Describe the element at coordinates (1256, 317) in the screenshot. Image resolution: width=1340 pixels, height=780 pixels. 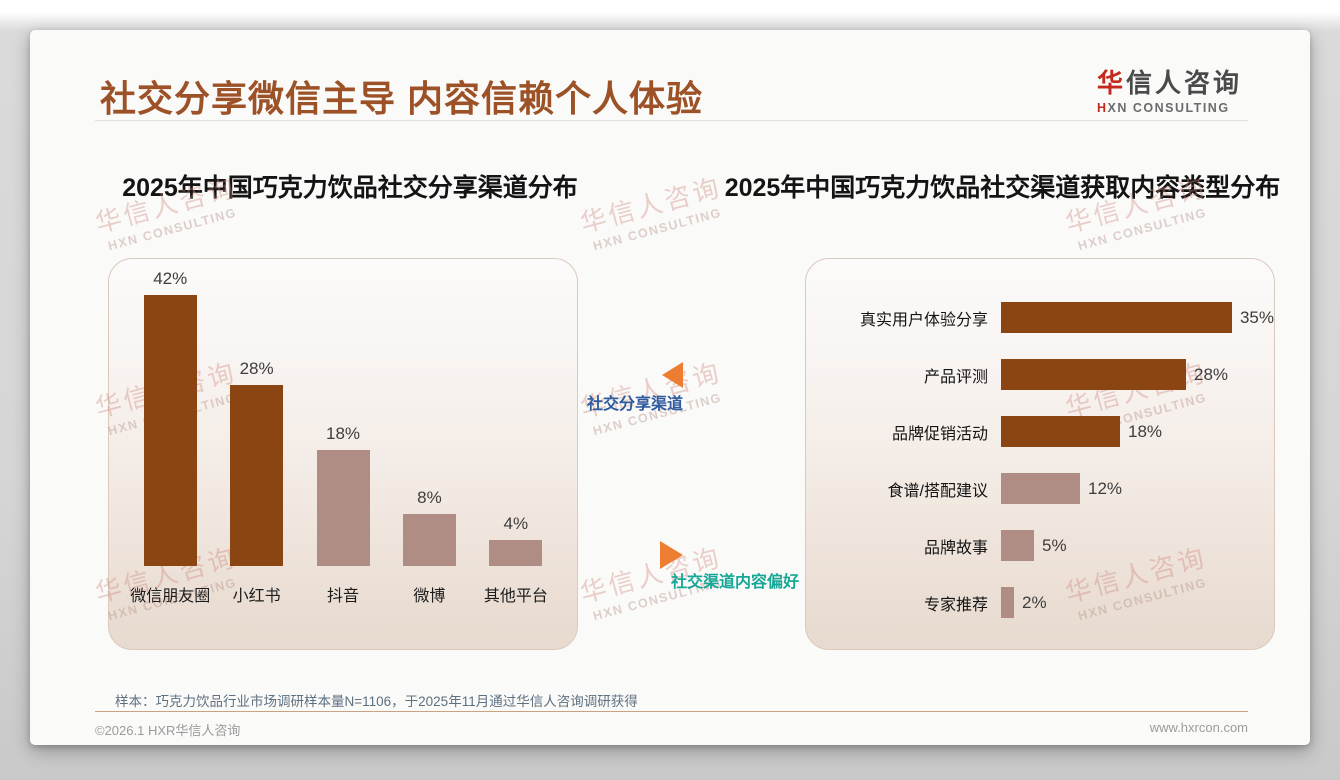
I see `bar-value-label: 35%` at that location.